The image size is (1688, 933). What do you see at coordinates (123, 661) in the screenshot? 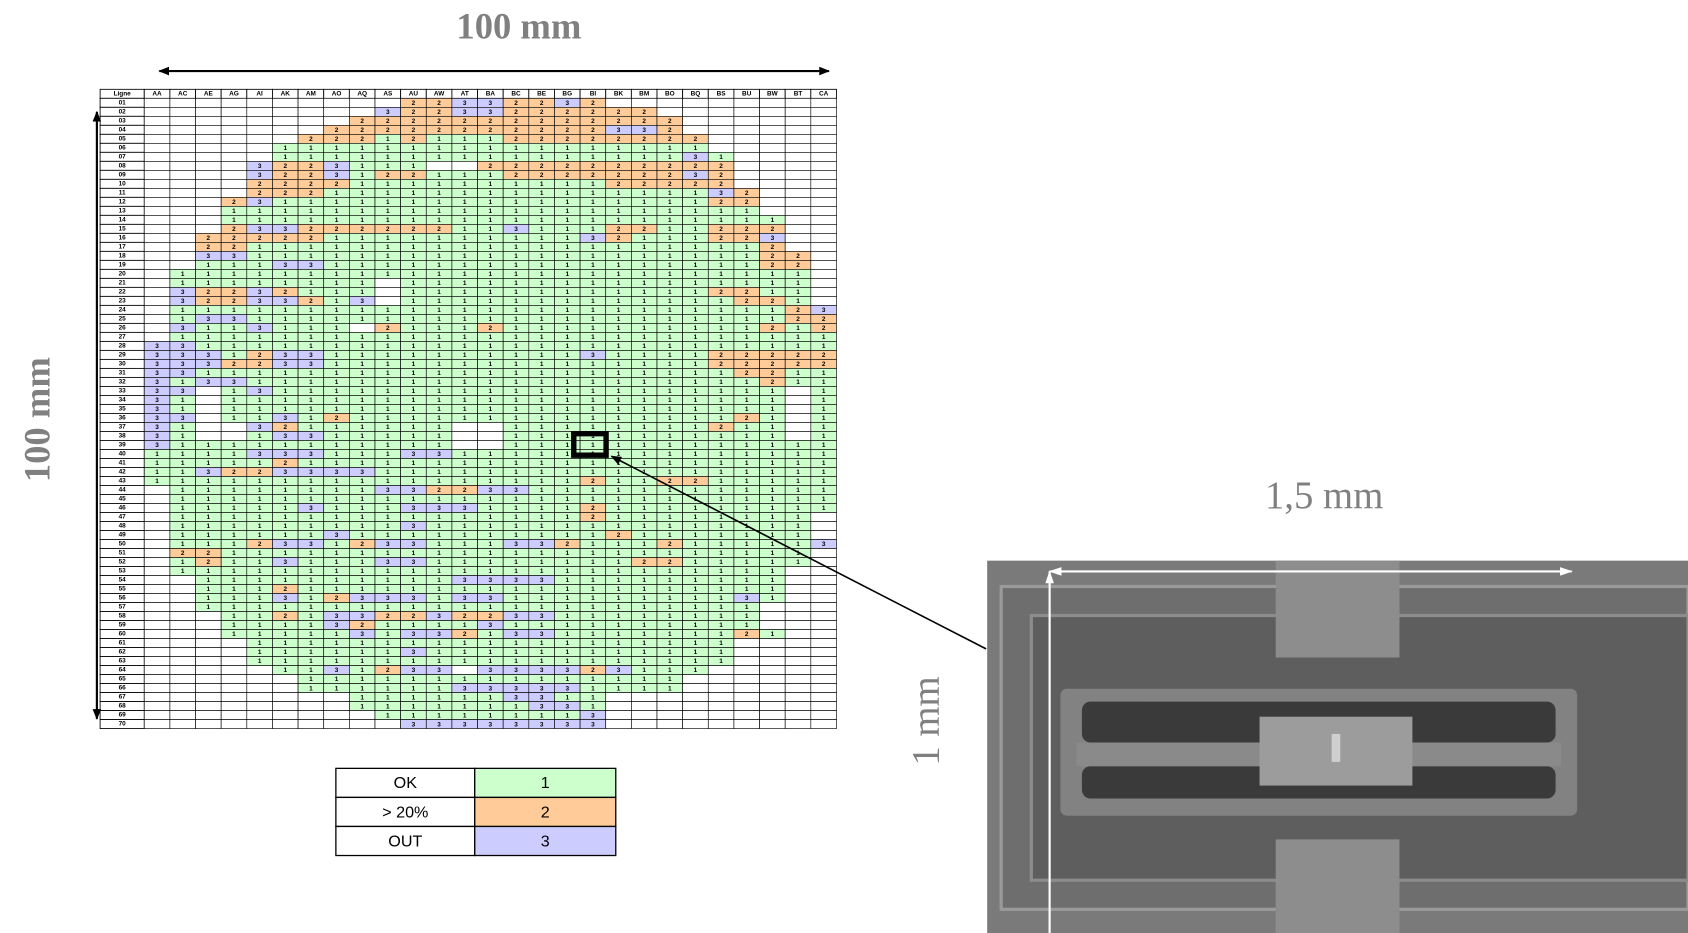
I see `row-label: 63` at bounding box center [123, 661].